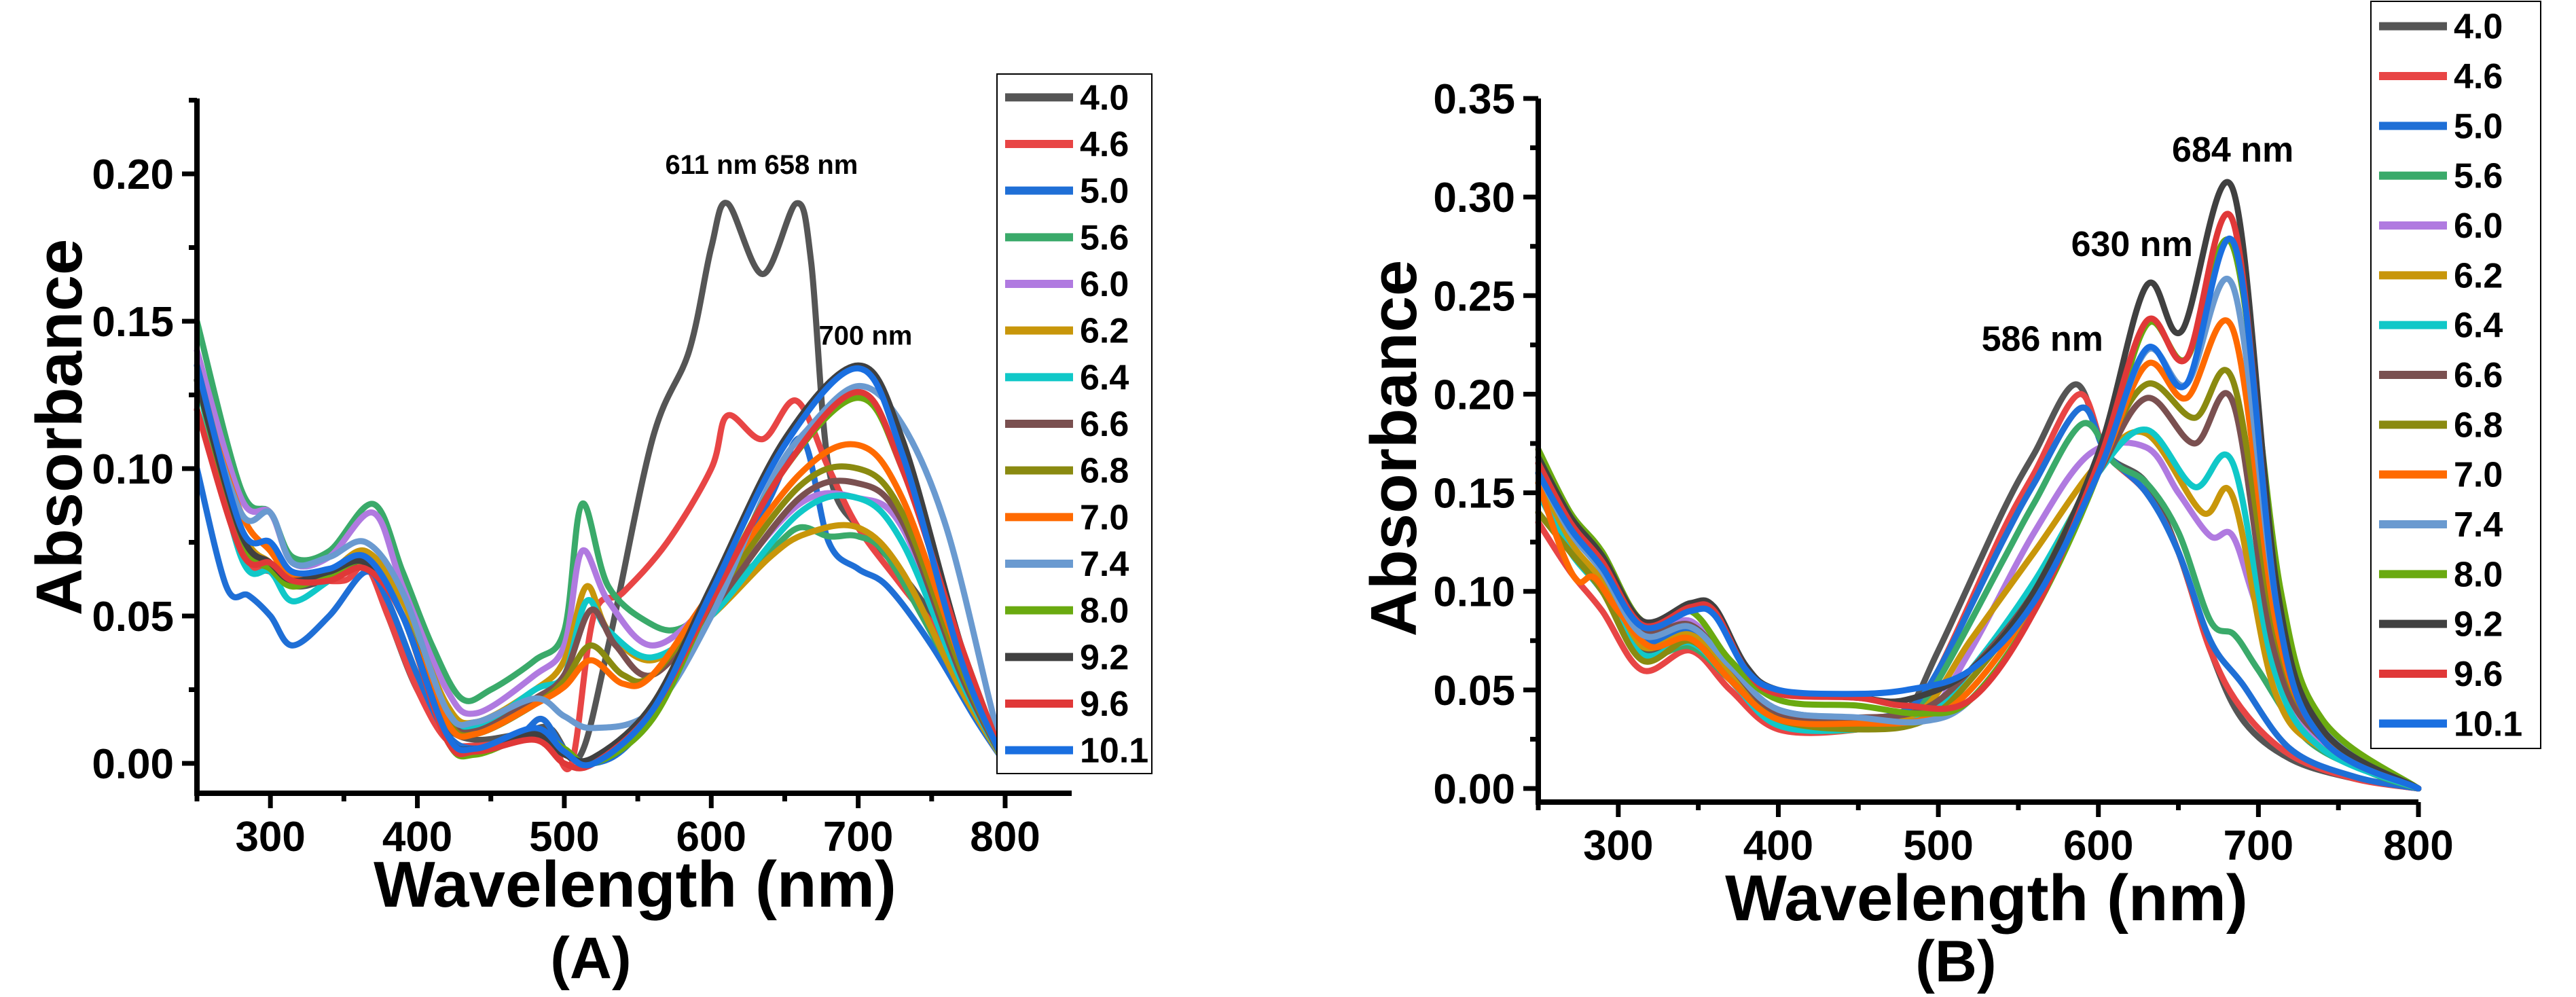 The width and height of the screenshot is (2576, 997). I want to click on series-line-a-5.6, so click(601, 542).